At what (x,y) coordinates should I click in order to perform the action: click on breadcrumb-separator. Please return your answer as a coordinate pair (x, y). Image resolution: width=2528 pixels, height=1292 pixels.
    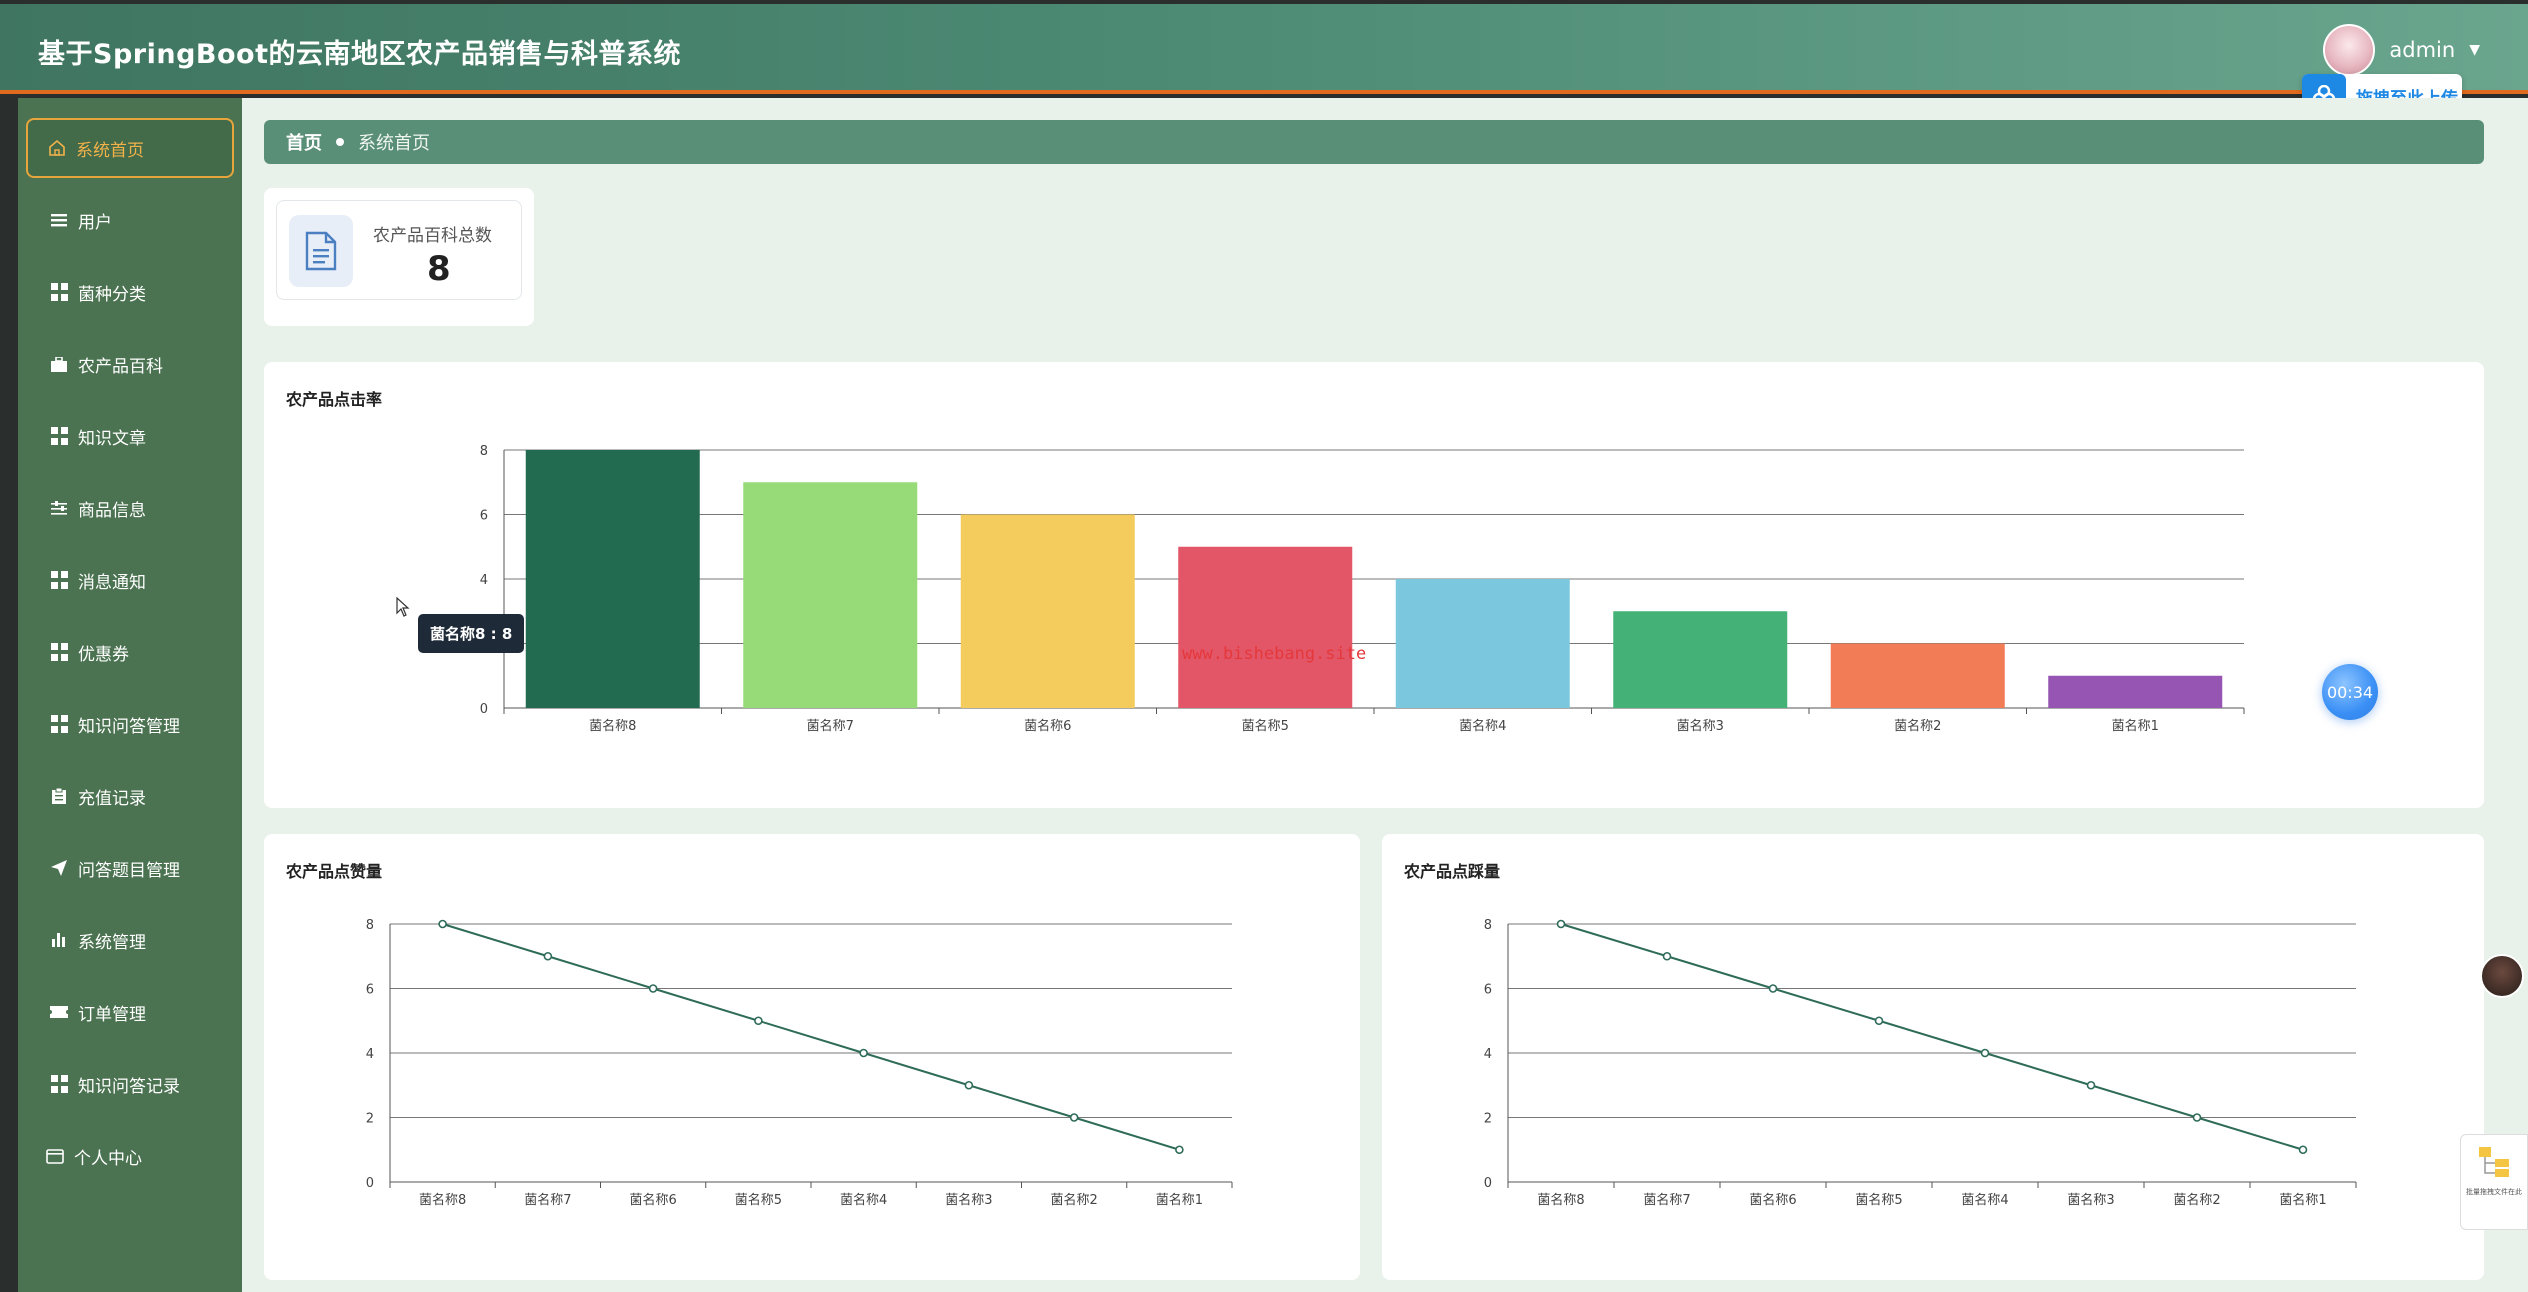
    Looking at the image, I should click on (340, 142).